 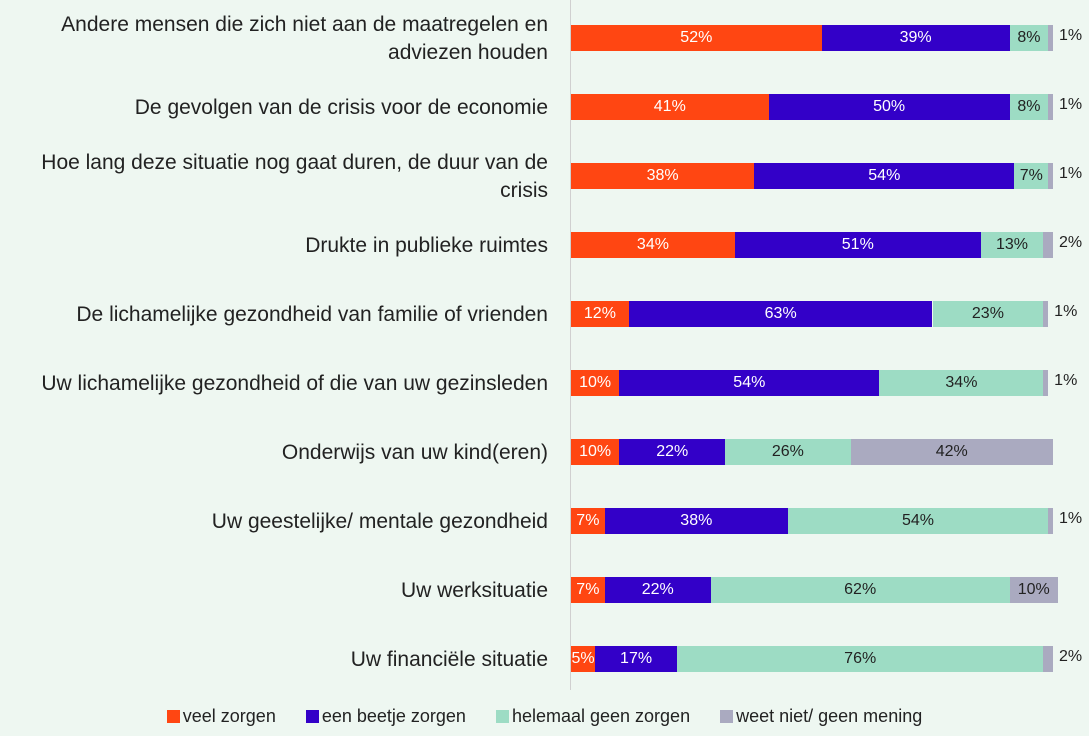 I want to click on legend-item: een beetje zorgen, so click(x=385, y=716).